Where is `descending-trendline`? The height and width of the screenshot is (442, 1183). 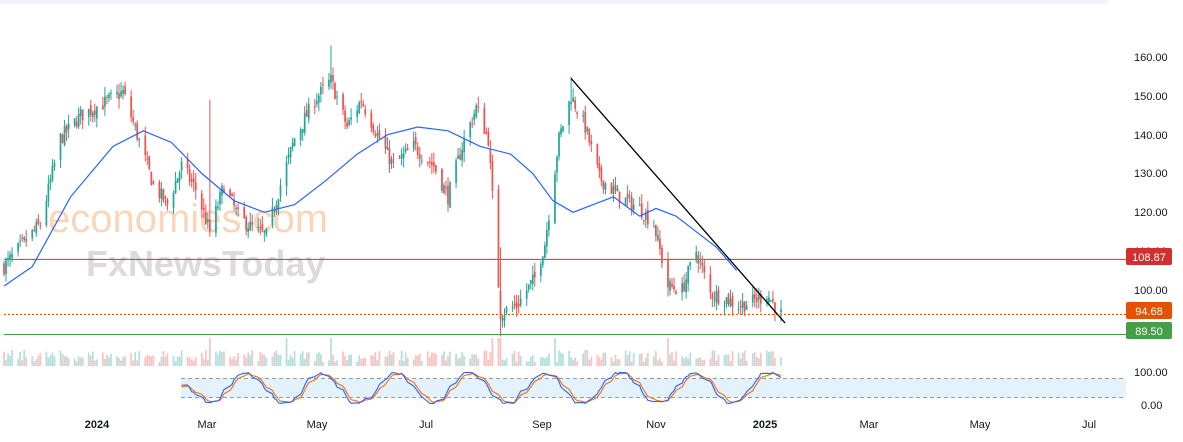
descending-trendline is located at coordinates (678, 201).